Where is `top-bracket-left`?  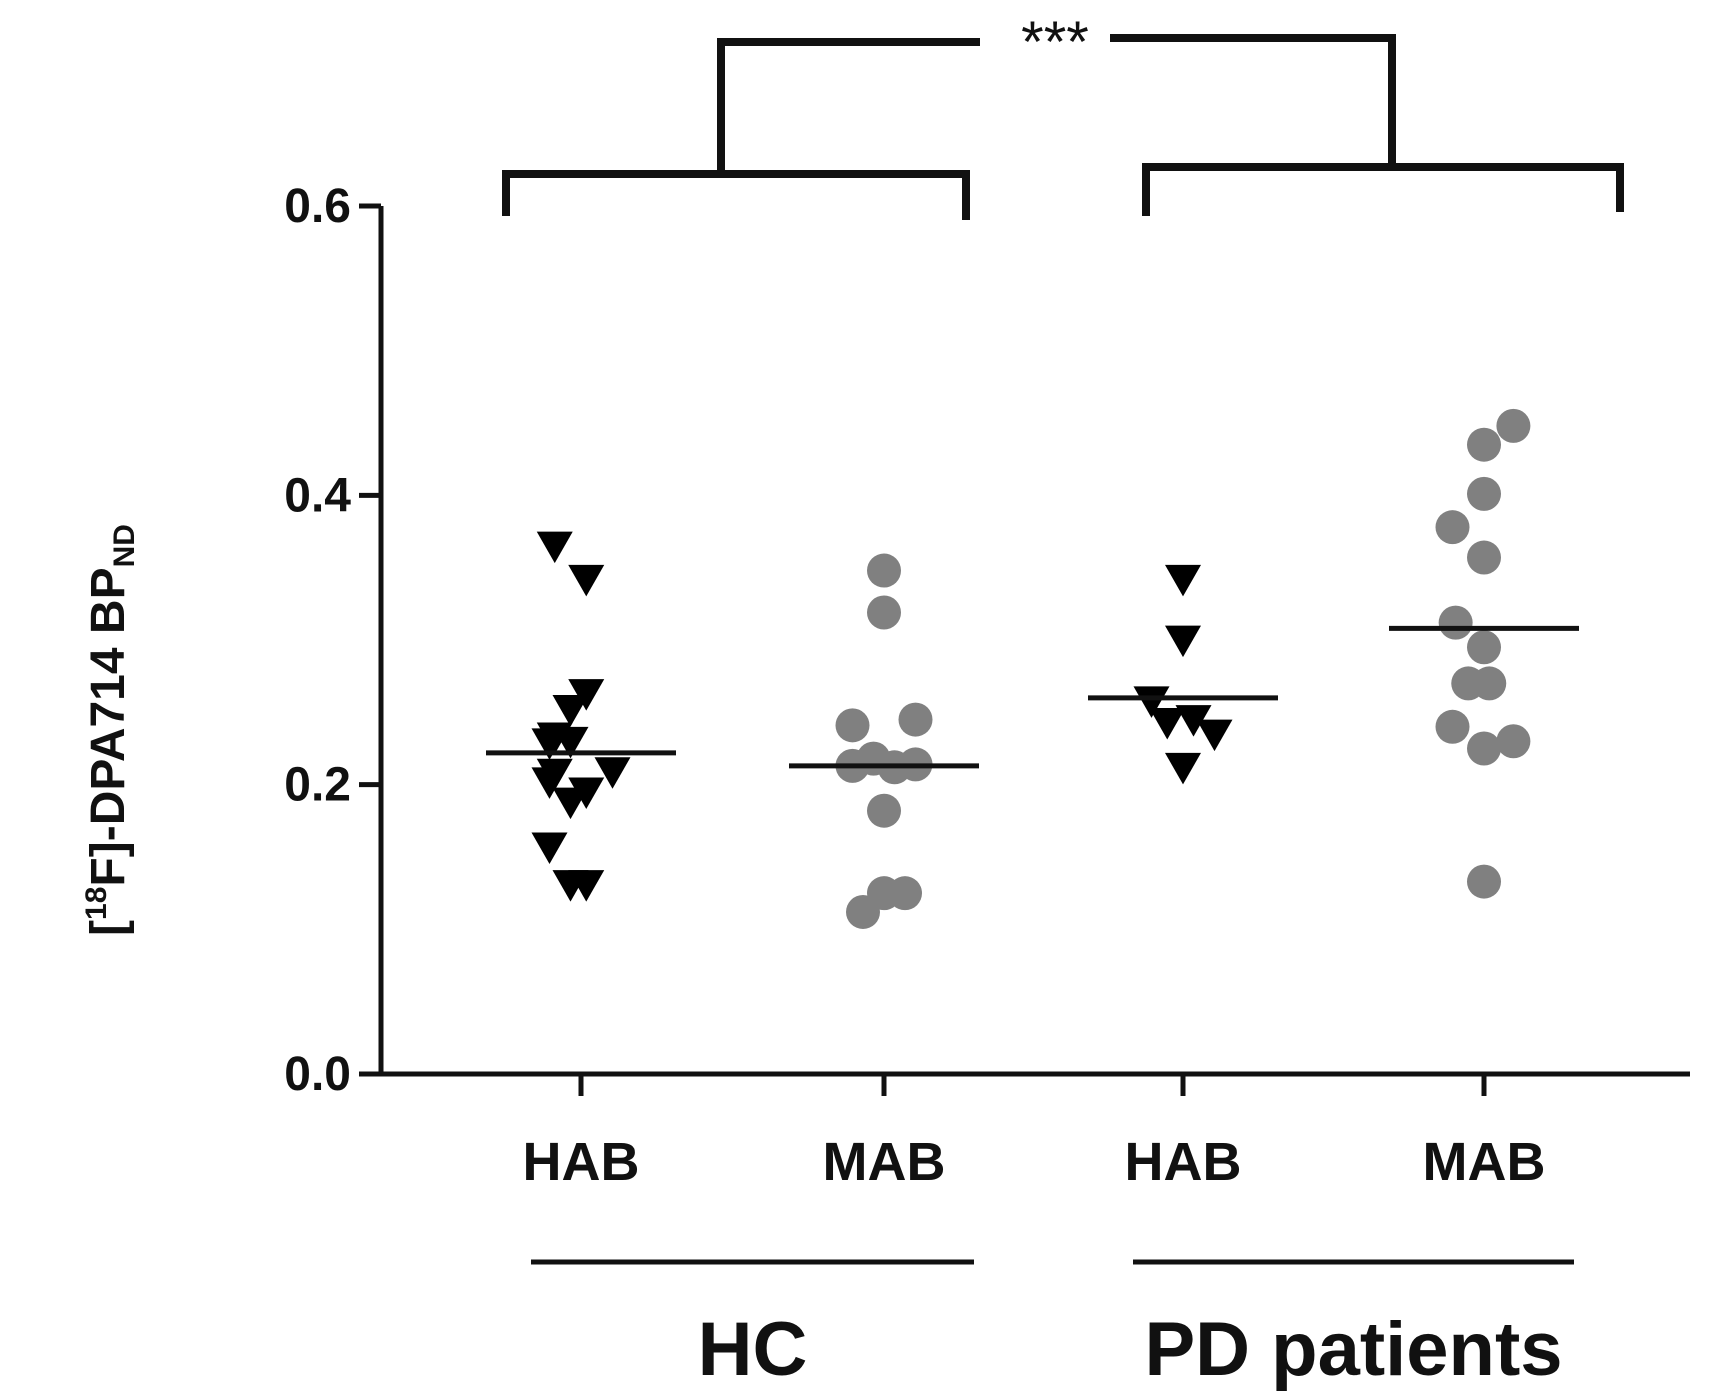 top-bracket-left is located at coordinates (848, 106).